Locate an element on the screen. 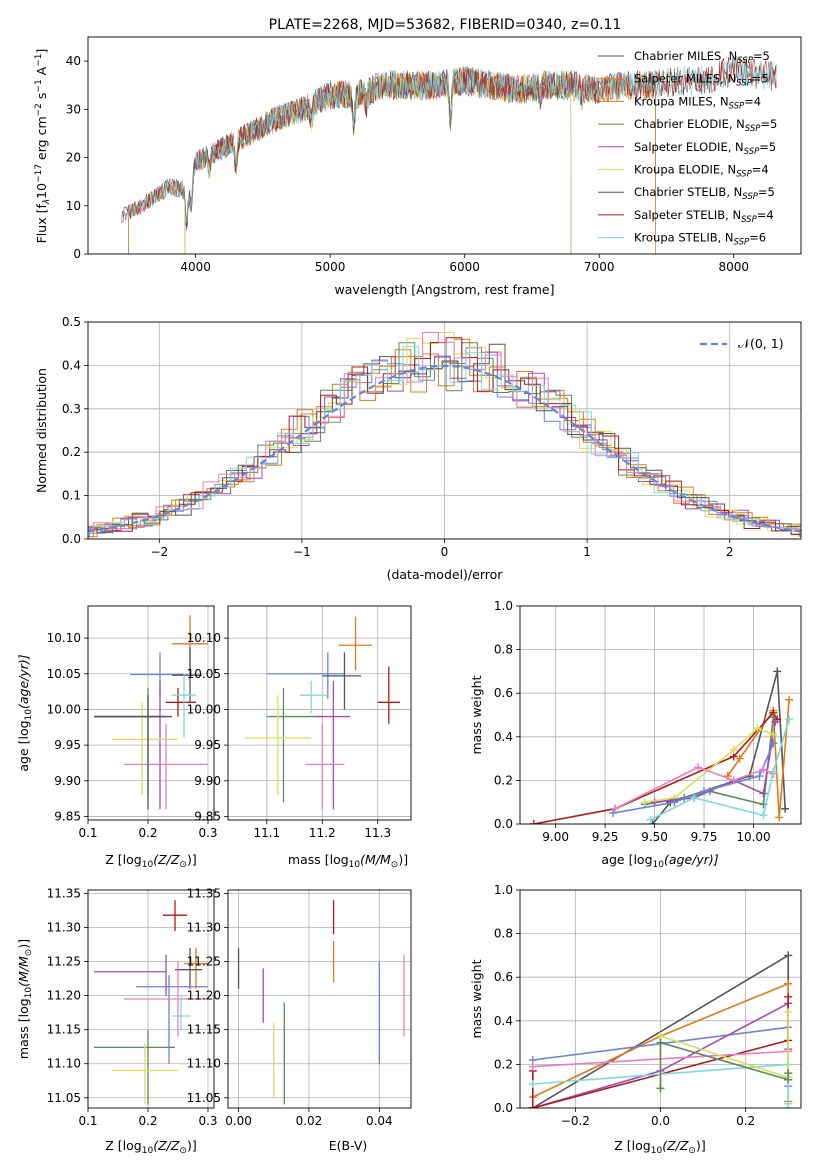 Image resolution: width=819 pixels, height=1170 pixels. y-tick-label: 10.10 is located at coordinates (204, 638).